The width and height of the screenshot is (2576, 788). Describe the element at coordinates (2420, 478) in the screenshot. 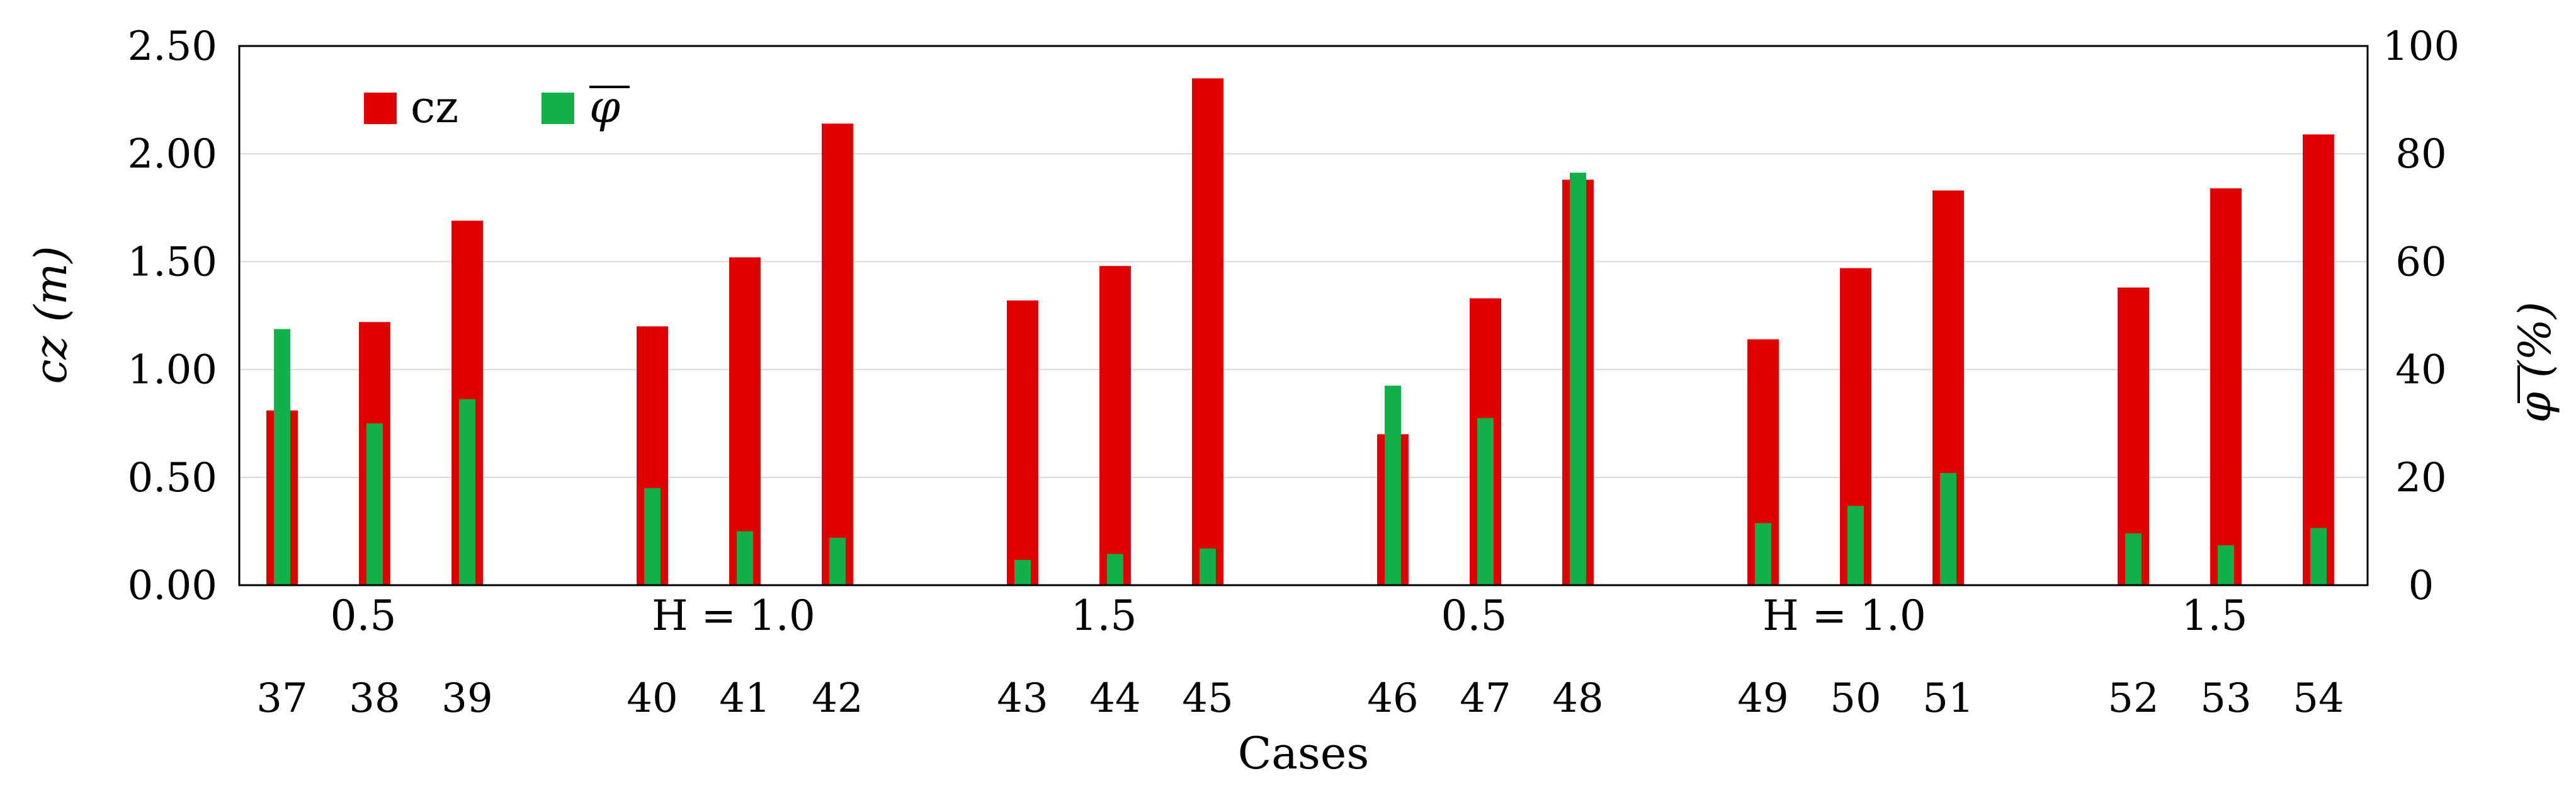

I see `right-tick-label: 20` at that location.